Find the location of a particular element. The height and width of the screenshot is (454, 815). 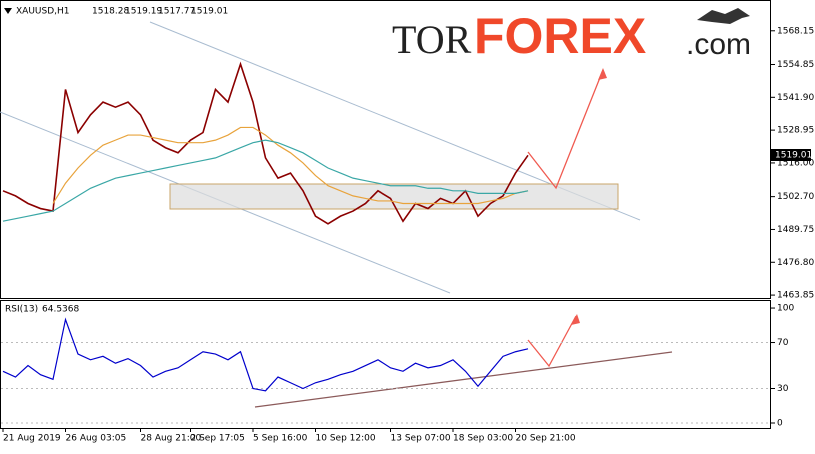

rsi-value: 64.5368 is located at coordinates (60, 310).